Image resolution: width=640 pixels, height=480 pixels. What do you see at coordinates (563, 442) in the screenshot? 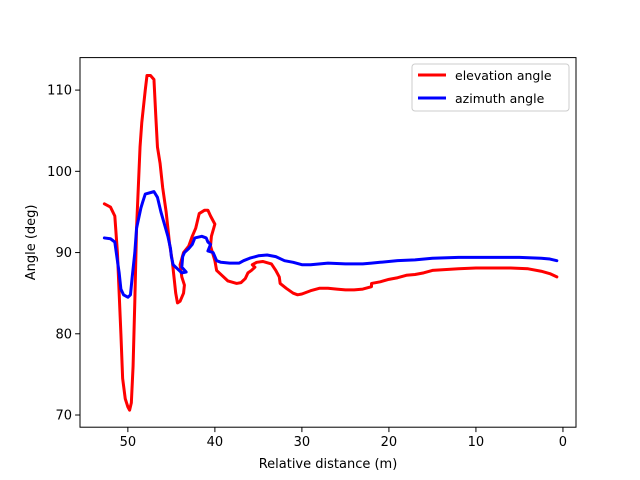
I see `x-tick-label: 0` at bounding box center [563, 442].